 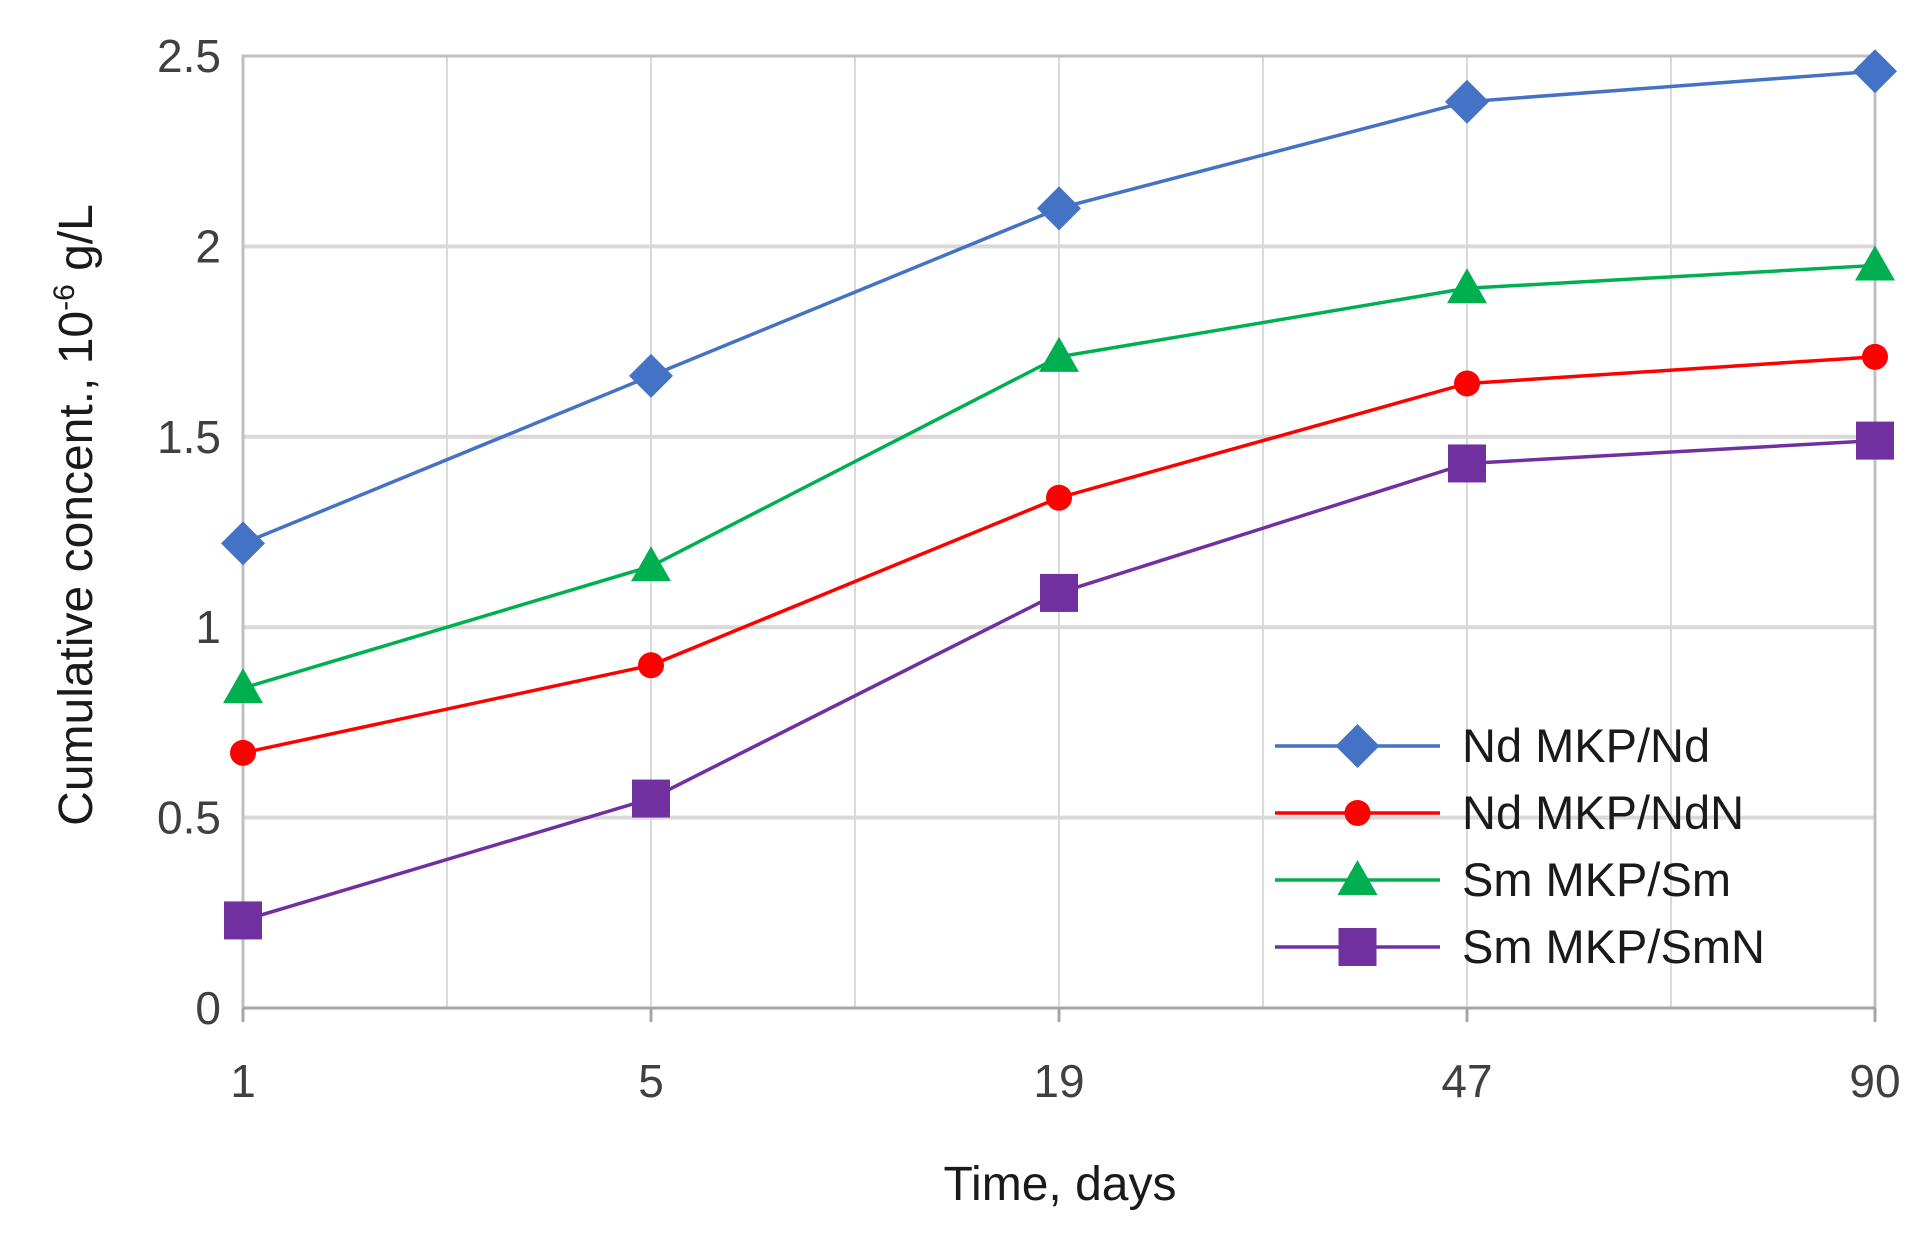 What do you see at coordinates (651, 1081) in the screenshot?
I see `x-tick-label: 5` at bounding box center [651, 1081].